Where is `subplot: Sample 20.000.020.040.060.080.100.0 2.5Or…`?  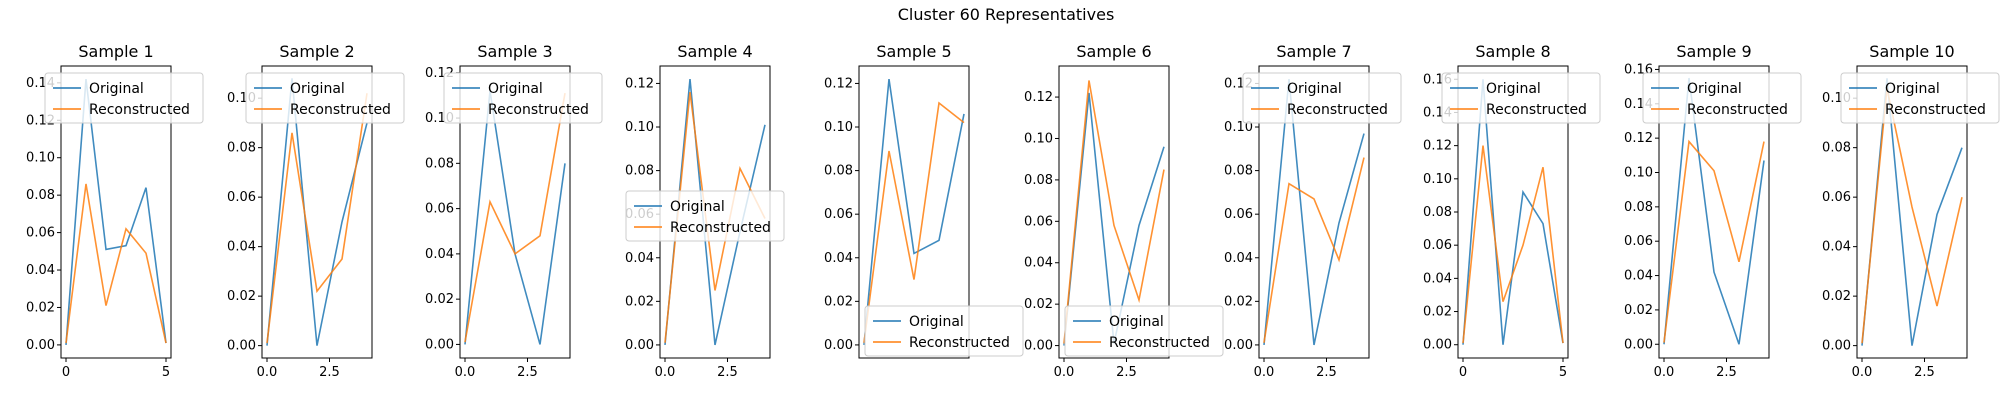
subplot: Sample 20.000.020.040.060.080.100.0 2.5Or… is located at coordinates (316, 211).